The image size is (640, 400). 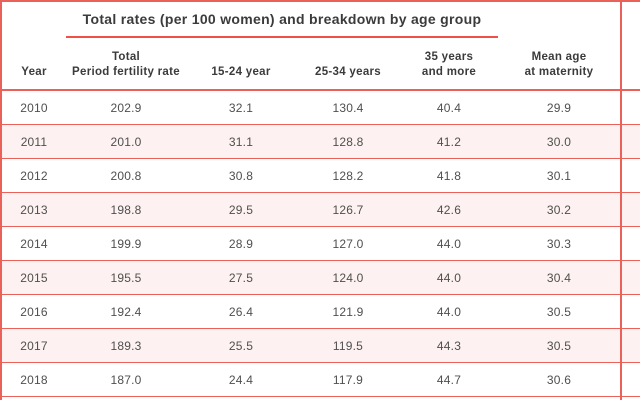 I want to click on table-row: 2010 202.9 32.1 130.4 40.4 29.9, so click(x=321, y=108).